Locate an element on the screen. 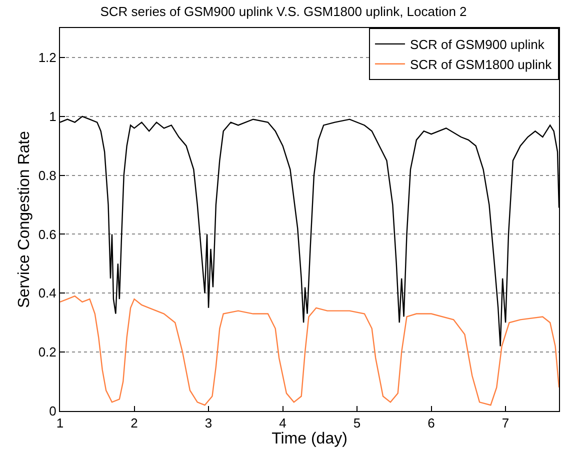 This screenshot has width=567, height=453. legend-label: SCR of GSM1800 uplink is located at coordinates (481, 64).